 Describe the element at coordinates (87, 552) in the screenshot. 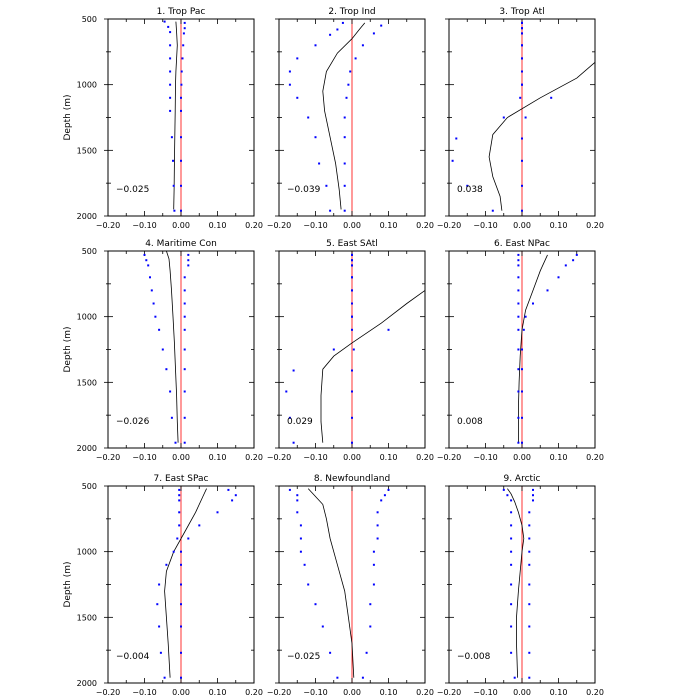

I see `y-tick-label: 1000` at that location.